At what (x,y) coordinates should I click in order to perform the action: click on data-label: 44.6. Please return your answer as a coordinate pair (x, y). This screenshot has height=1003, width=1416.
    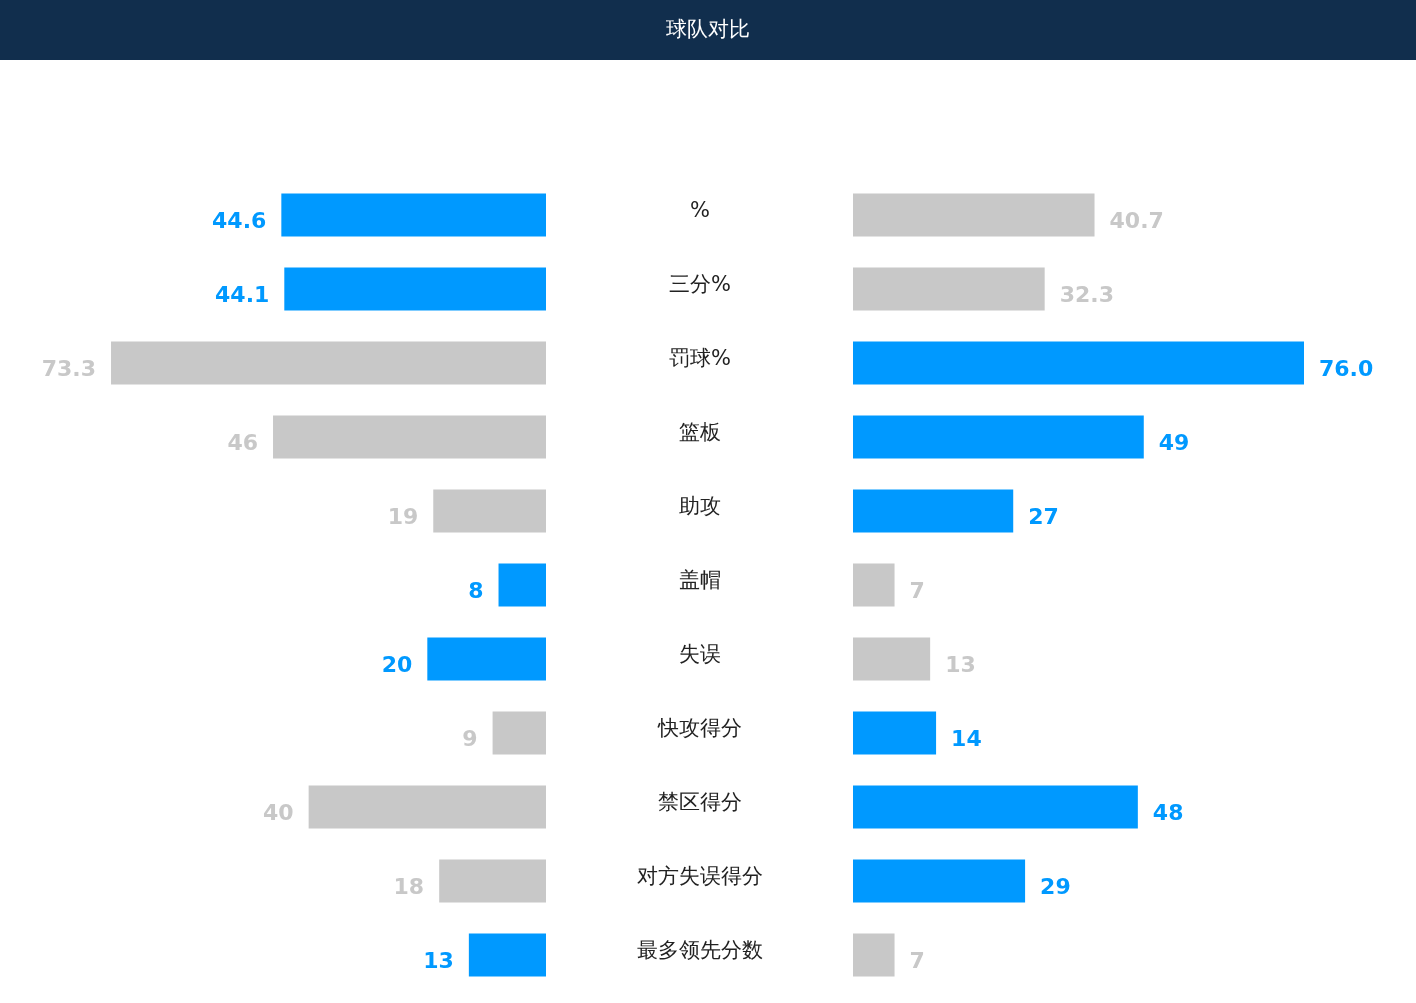
    Looking at the image, I should click on (239, 220).